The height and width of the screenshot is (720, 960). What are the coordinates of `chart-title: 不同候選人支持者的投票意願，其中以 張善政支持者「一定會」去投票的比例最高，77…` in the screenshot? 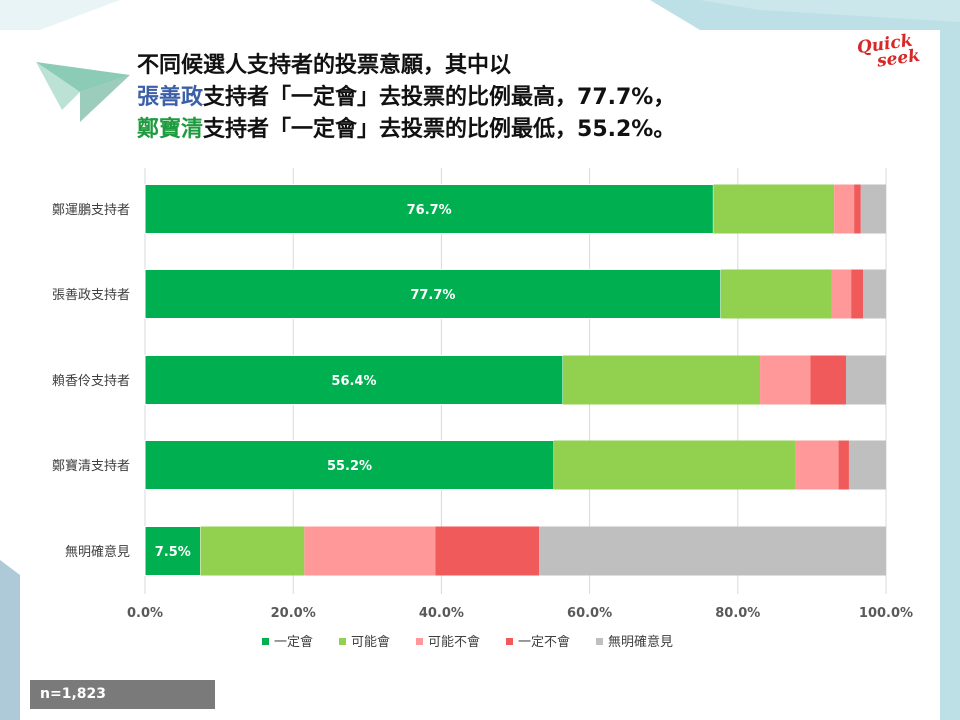 It's located at (487, 98).